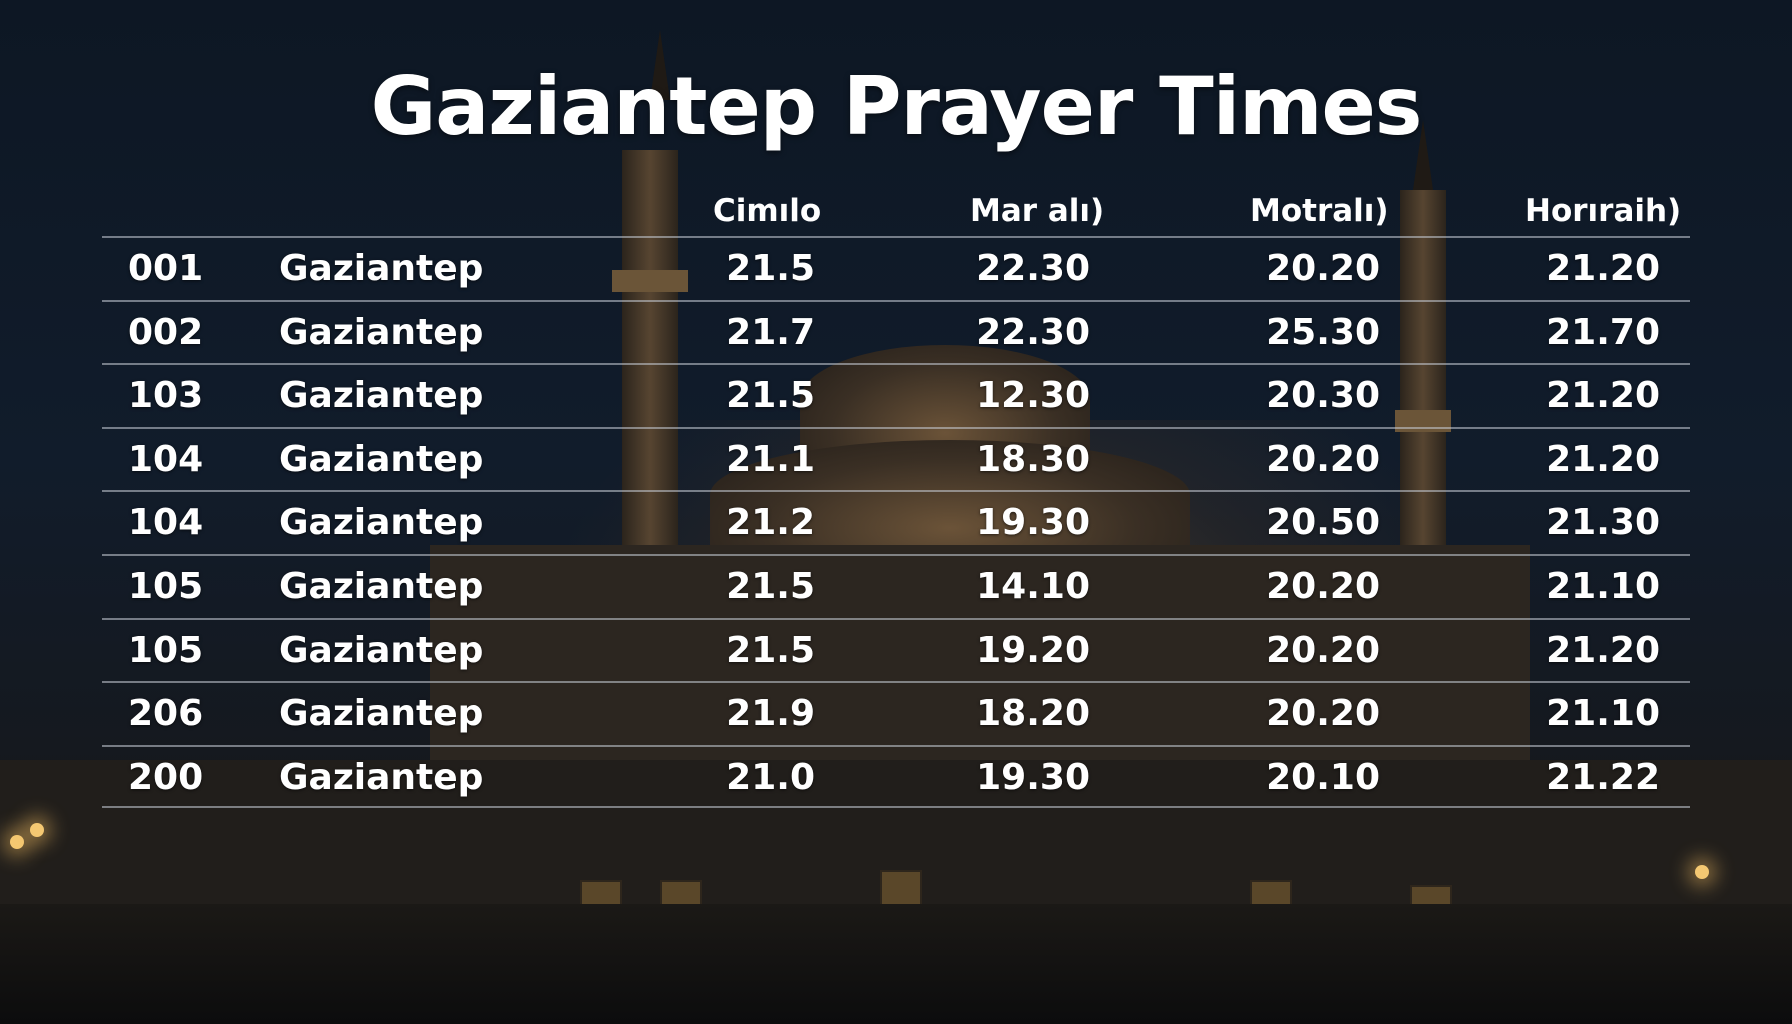  What do you see at coordinates (896, 776) in the screenshot?
I see `table-row: 200 Gaziantep 21.0 19.30 20.10 21.22` at bounding box center [896, 776].